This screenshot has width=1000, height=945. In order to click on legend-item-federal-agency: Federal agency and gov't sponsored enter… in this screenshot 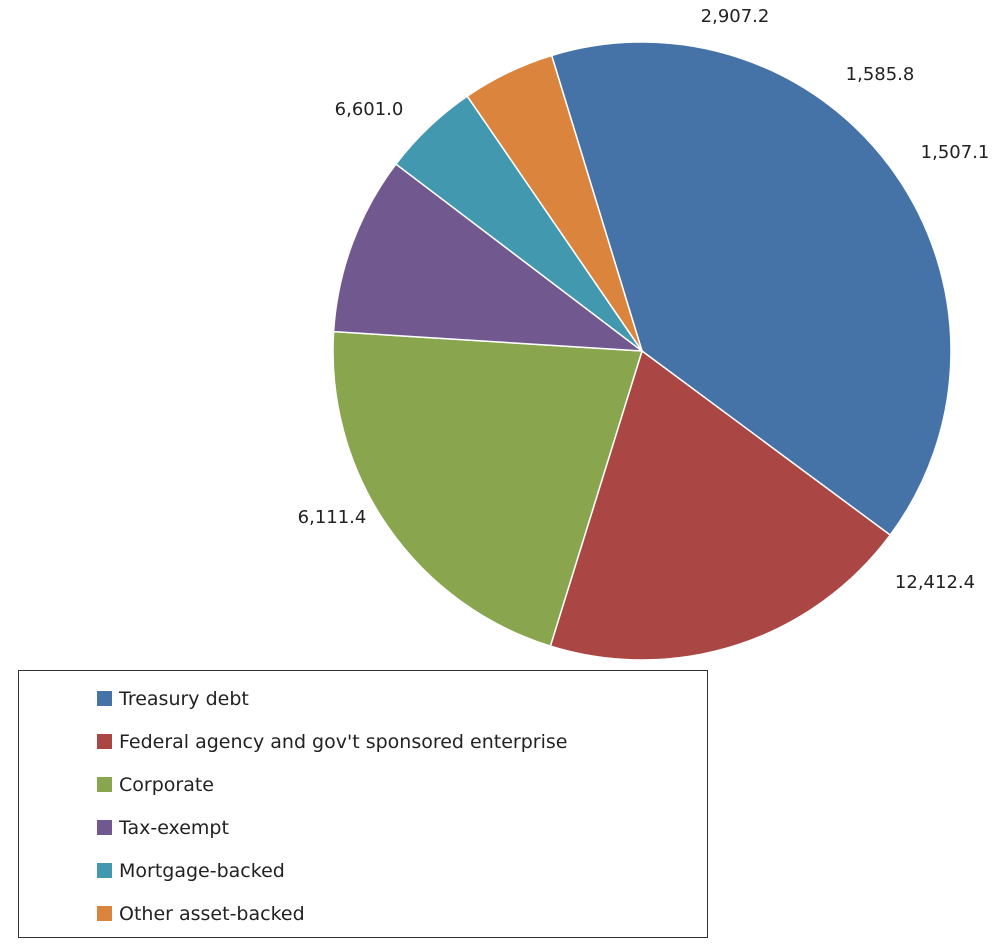, I will do `click(363, 741)`.